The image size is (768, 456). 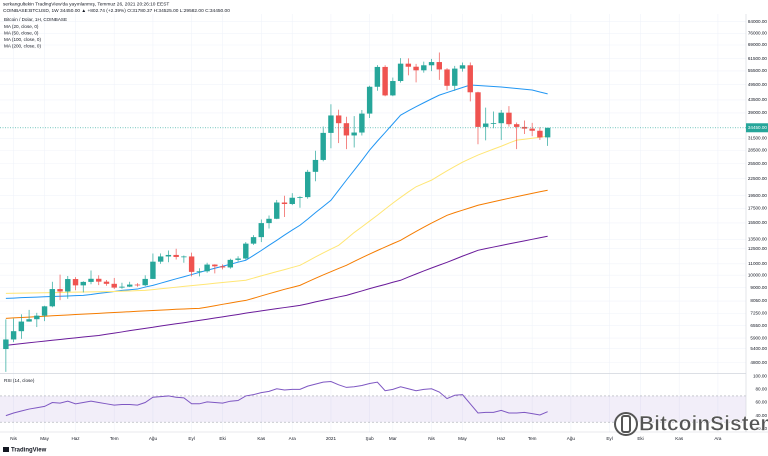 I want to click on rsi-tick-label: 60.00, so click(x=762, y=402).